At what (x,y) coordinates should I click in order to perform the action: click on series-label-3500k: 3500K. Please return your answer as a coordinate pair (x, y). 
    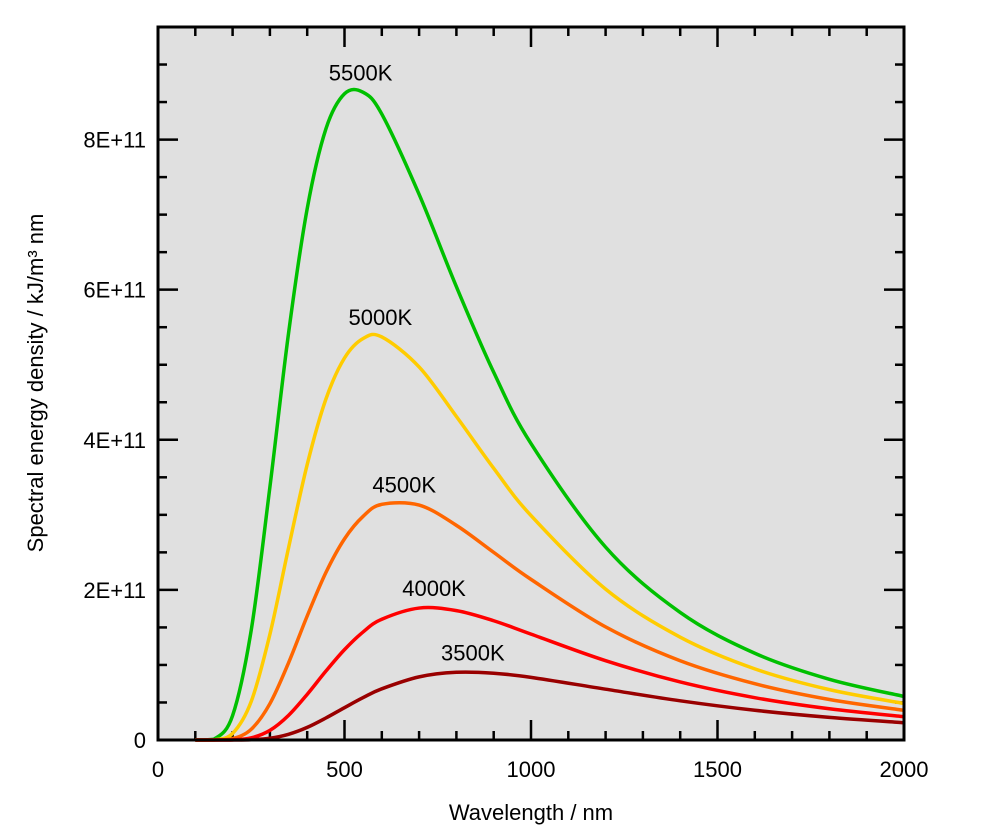
    Looking at the image, I should click on (473, 652).